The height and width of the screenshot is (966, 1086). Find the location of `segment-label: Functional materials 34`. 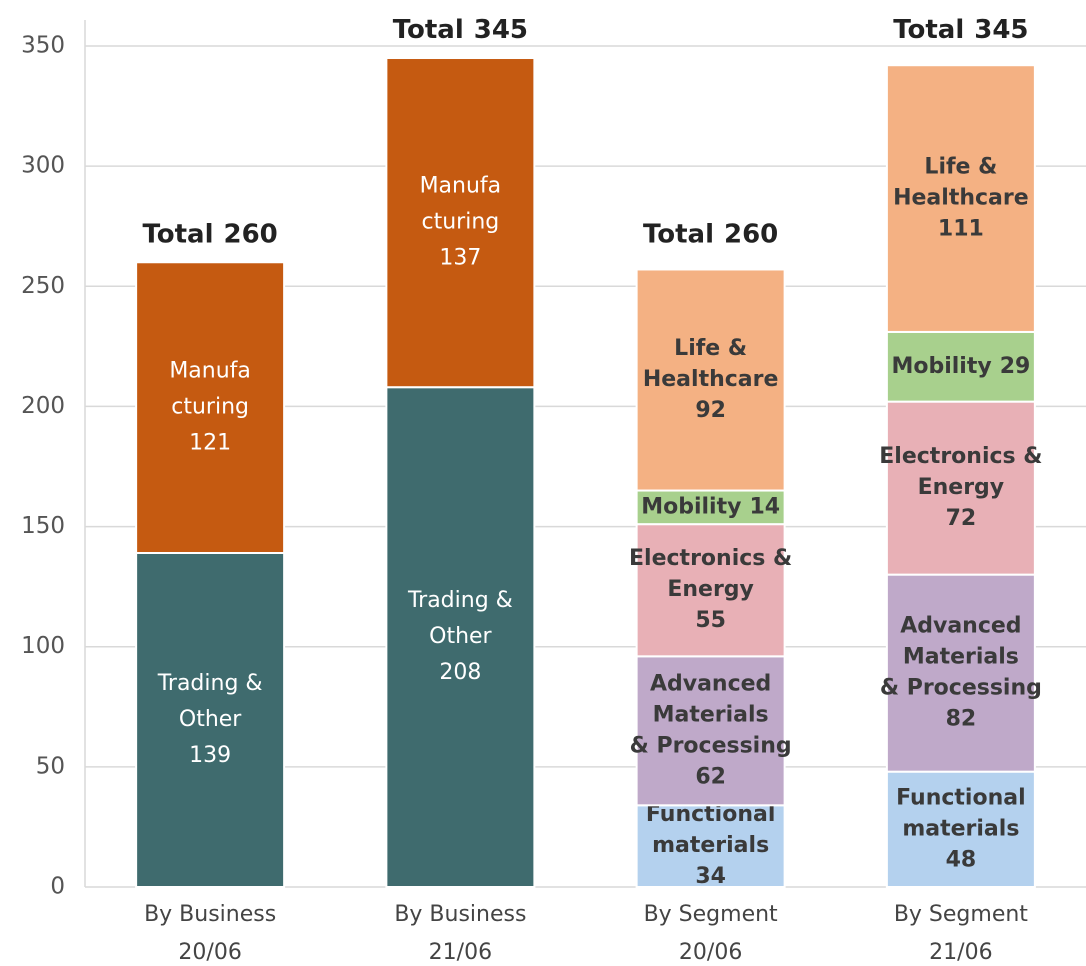

segment-label: Functional materials 34 is located at coordinates (711, 845).